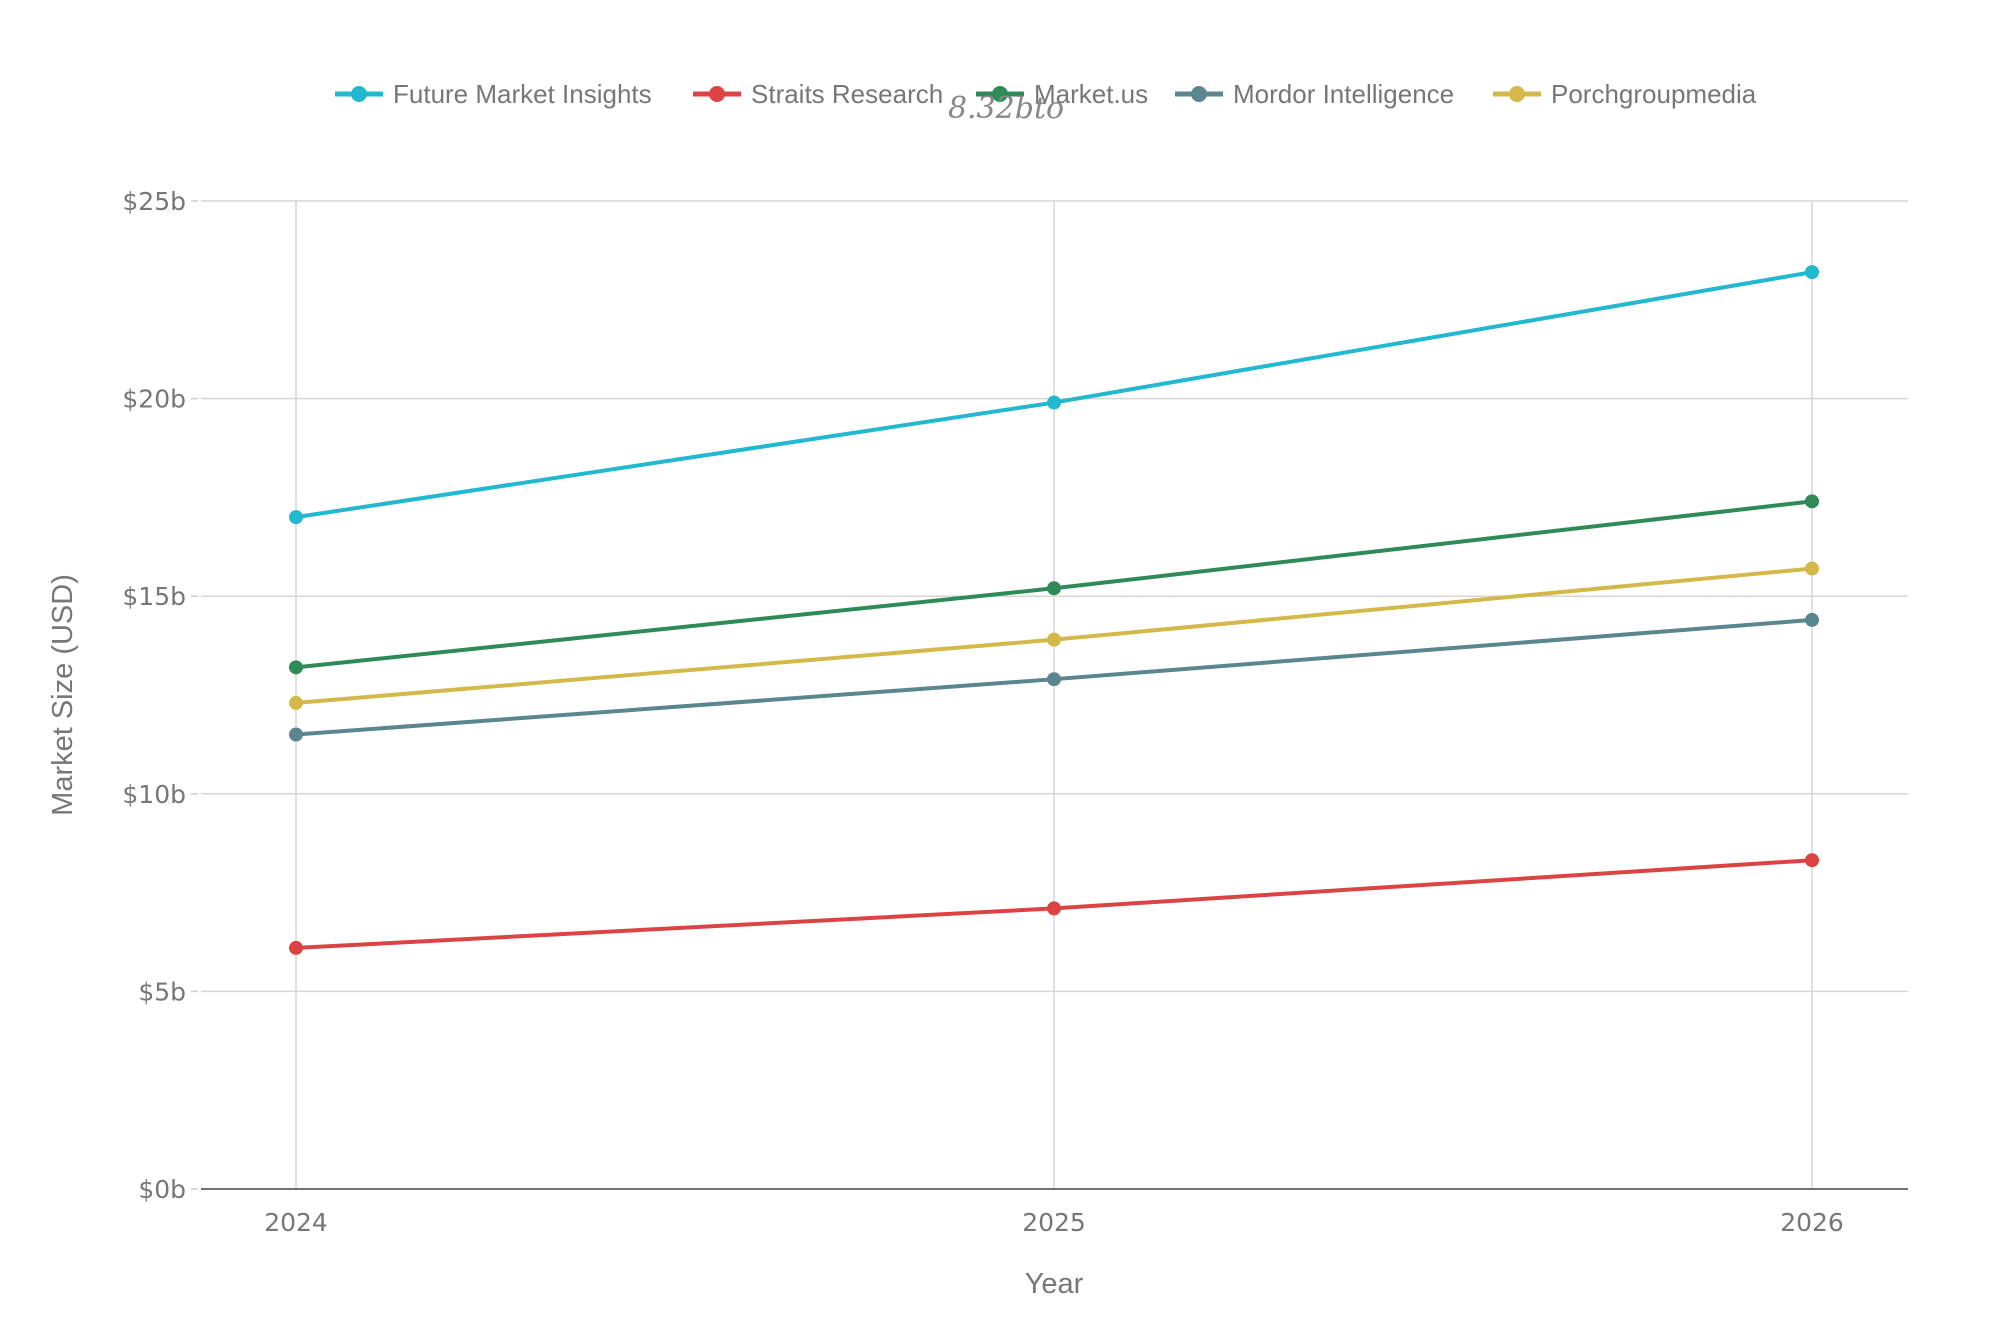  What do you see at coordinates (162, 991) in the screenshot?
I see `y-tick-label: $5b` at bounding box center [162, 991].